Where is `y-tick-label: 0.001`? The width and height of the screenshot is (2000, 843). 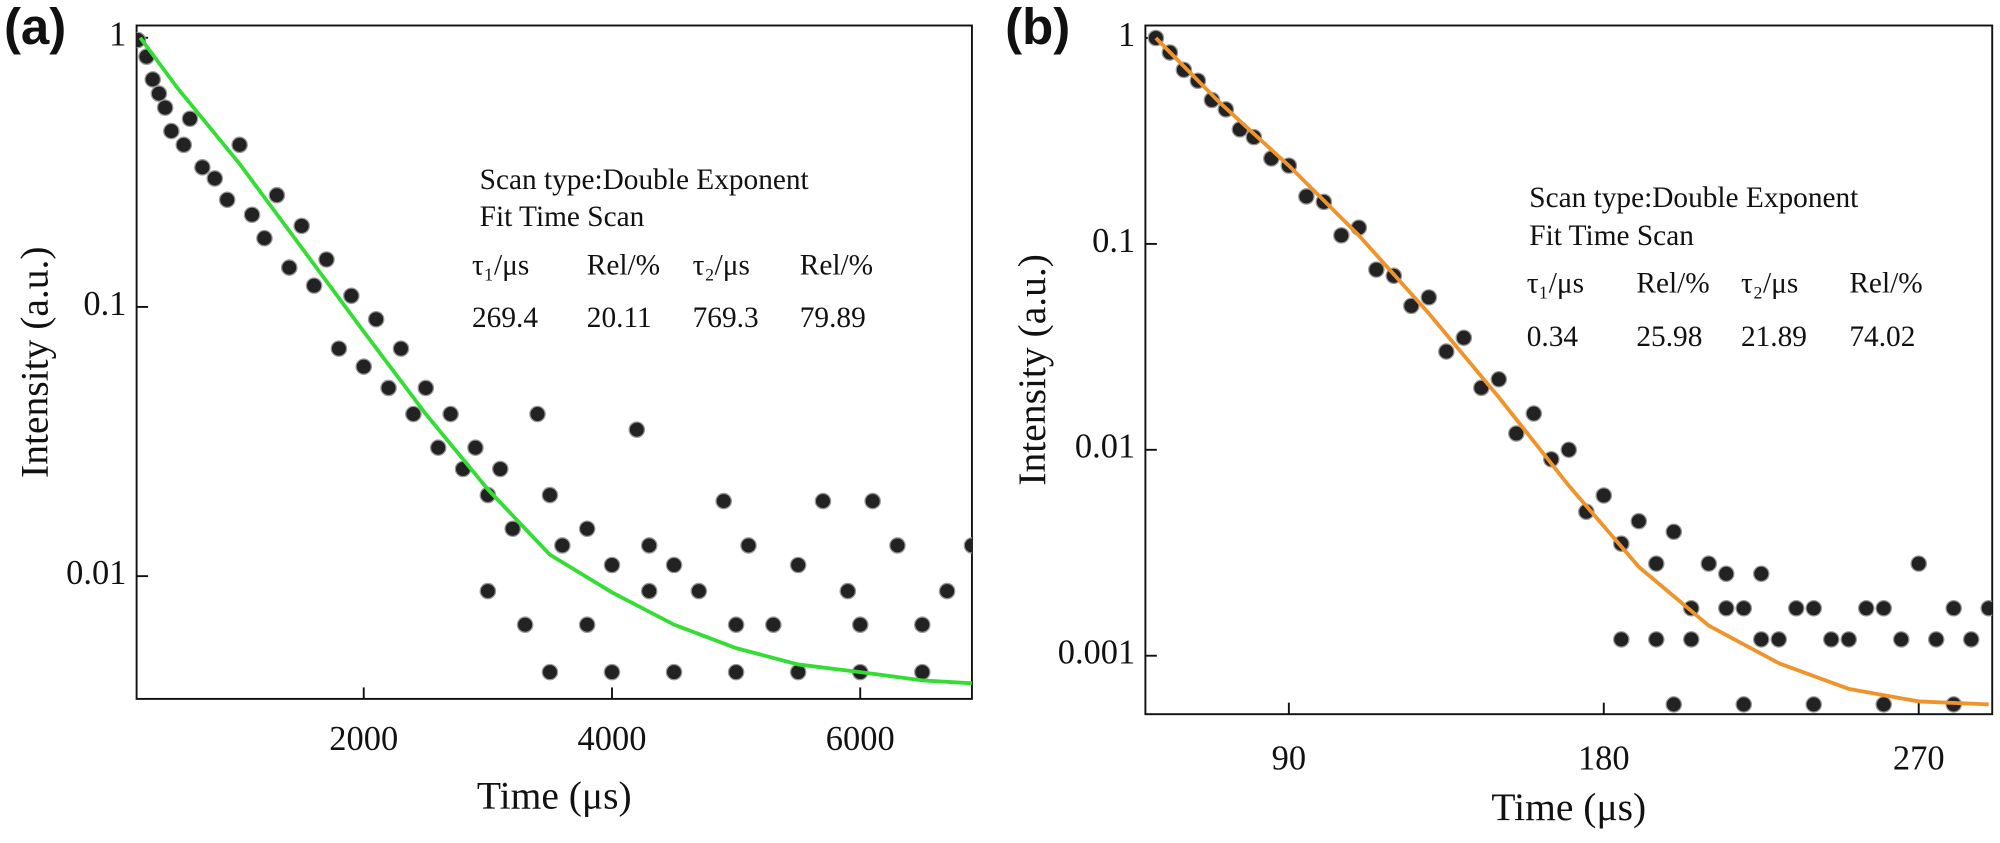
y-tick-label: 0.001 is located at coordinates (1096, 653).